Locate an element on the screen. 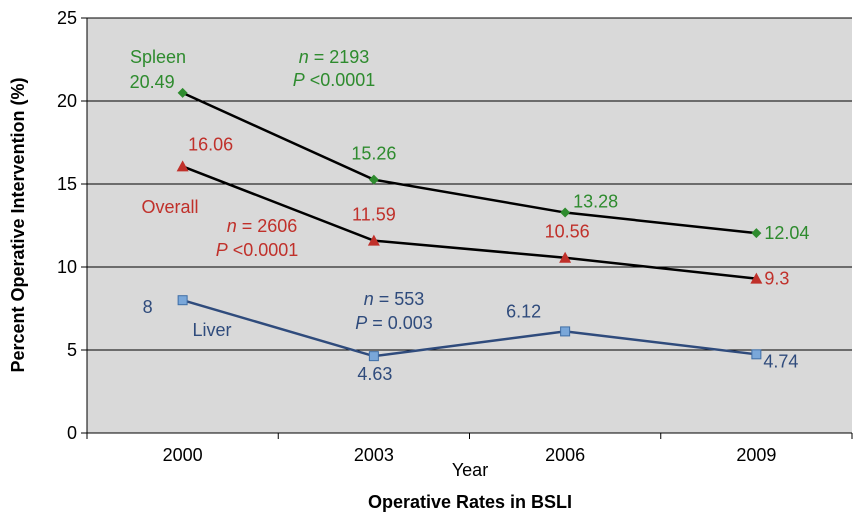 The height and width of the screenshot is (517, 864). overall-marker-2009 is located at coordinates (756, 278).